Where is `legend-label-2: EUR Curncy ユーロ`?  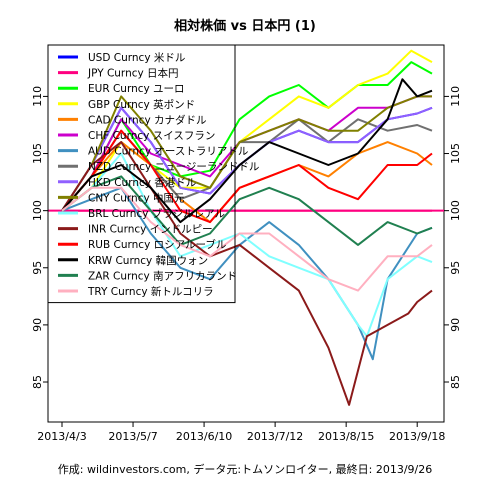
legend-label-2: EUR Curncy ユーロ is located at coordinates (136, 89).